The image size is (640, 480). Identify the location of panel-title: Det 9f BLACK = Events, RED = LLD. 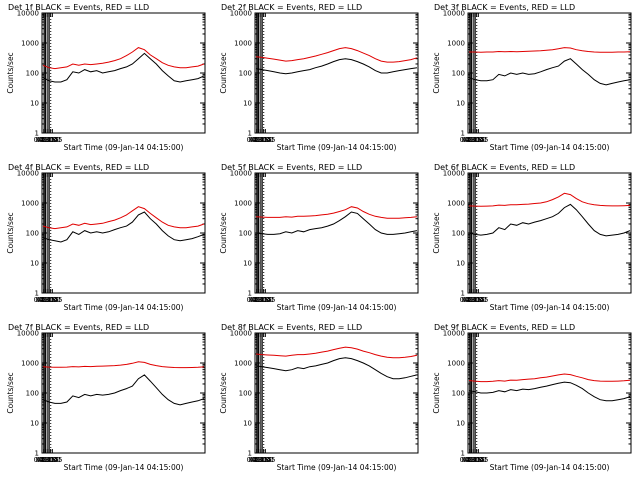
(504, 327).